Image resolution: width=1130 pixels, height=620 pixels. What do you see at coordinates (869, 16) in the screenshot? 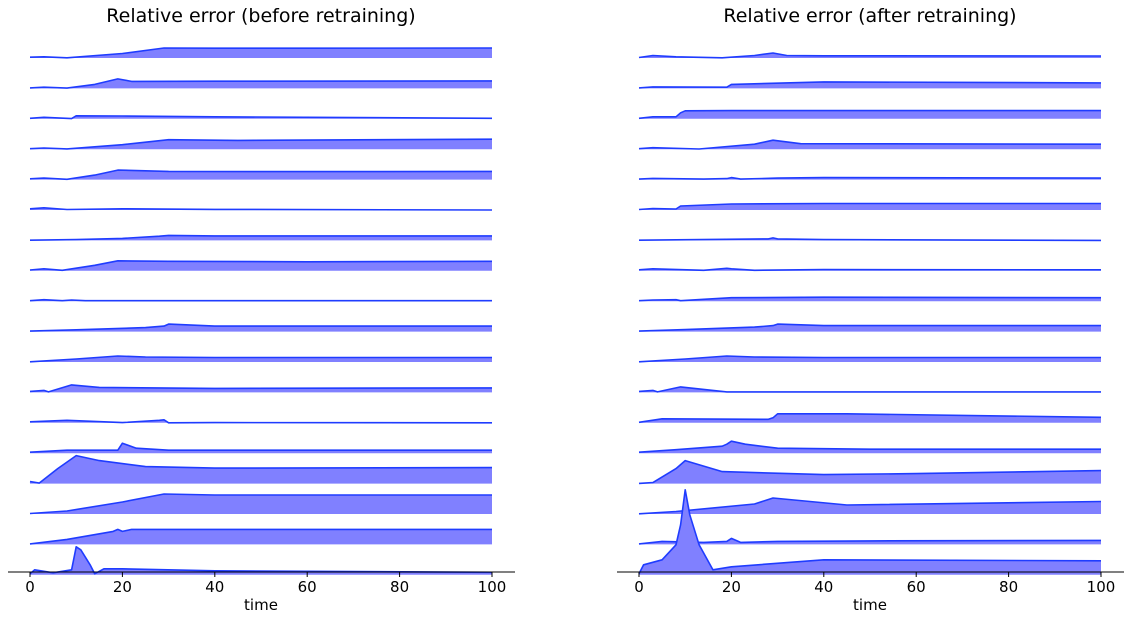
I see `chart-title-after: Relative error (after retraining)` at bounding box center [869, 16].